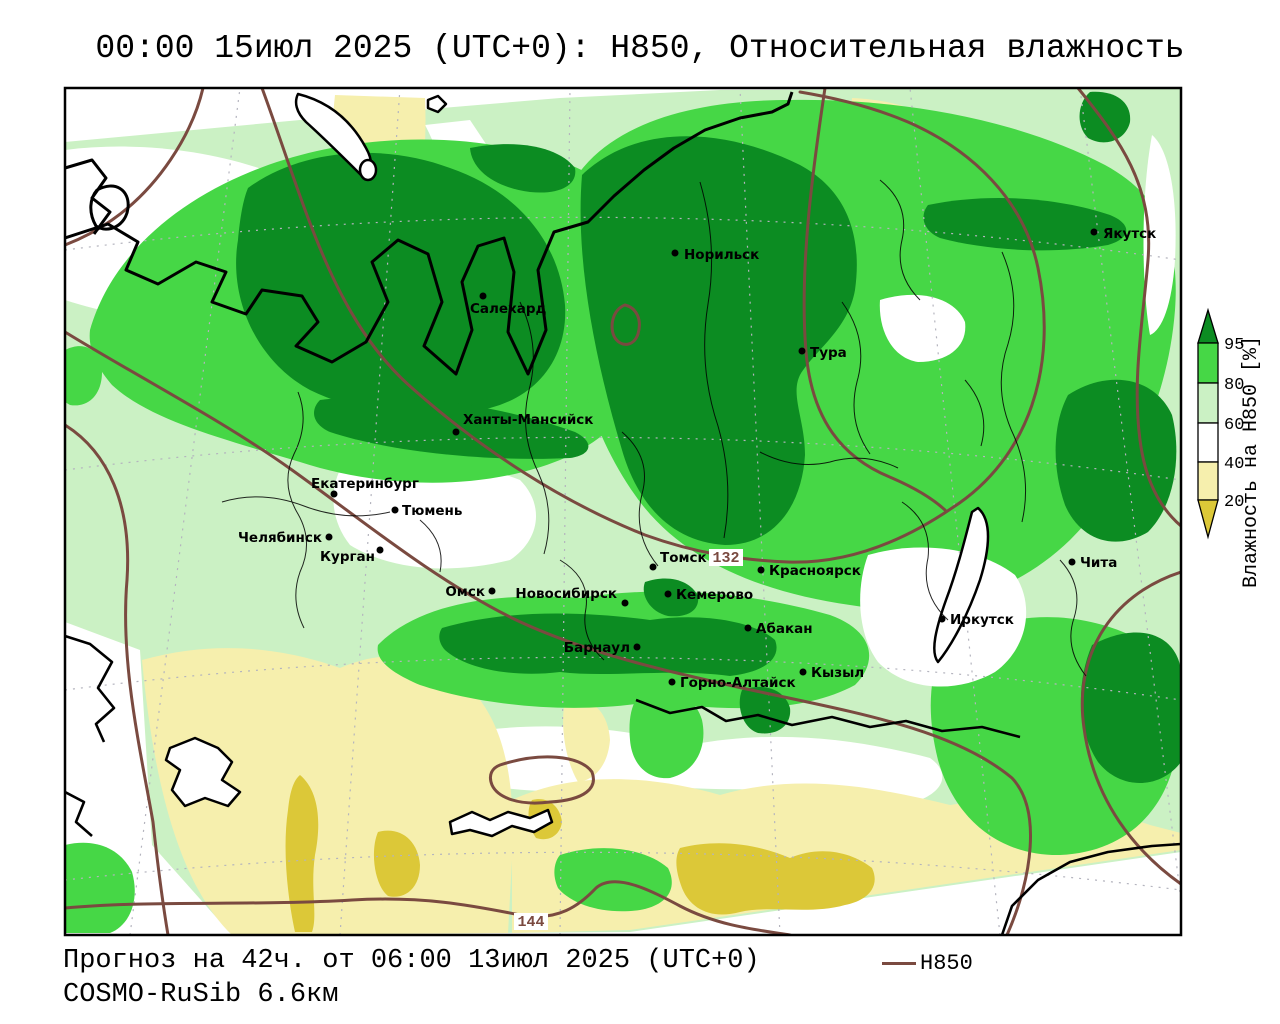 The image size is (1280, 1024). I want to click on colorbar-tick: 20, so click(1234, 502).